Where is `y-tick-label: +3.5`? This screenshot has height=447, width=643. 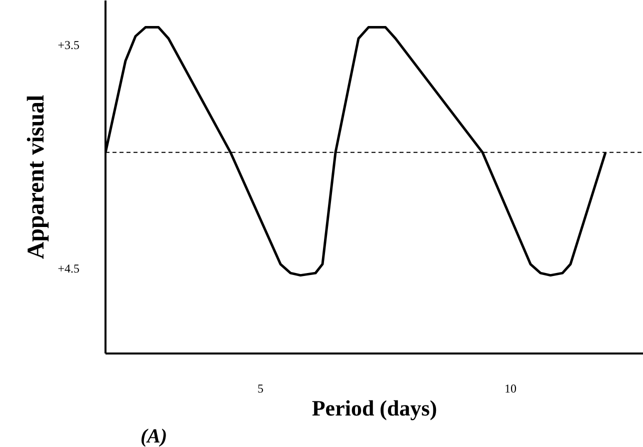 y-tick-label: +3.5 is located at coordinates (69, 45).